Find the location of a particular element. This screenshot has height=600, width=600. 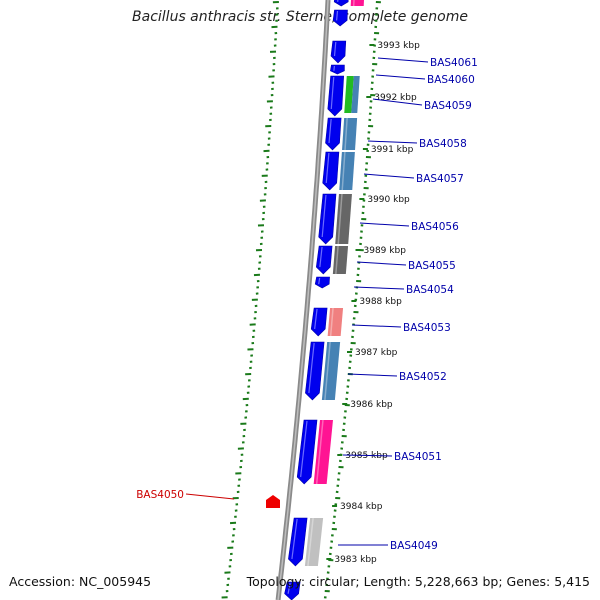

kbp-label: 3985 kbp is located at coordinates (366, 456).